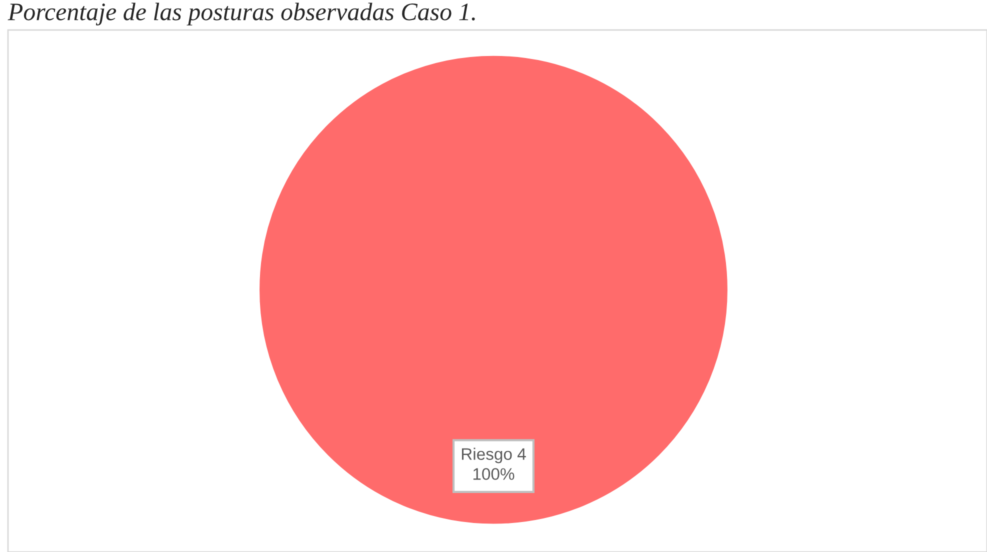 This screenshot has width=987, height=552. Describe the element at coordinates (494, 456) in the screenshot. I see `slice-label: Riesgo 4` at that location.